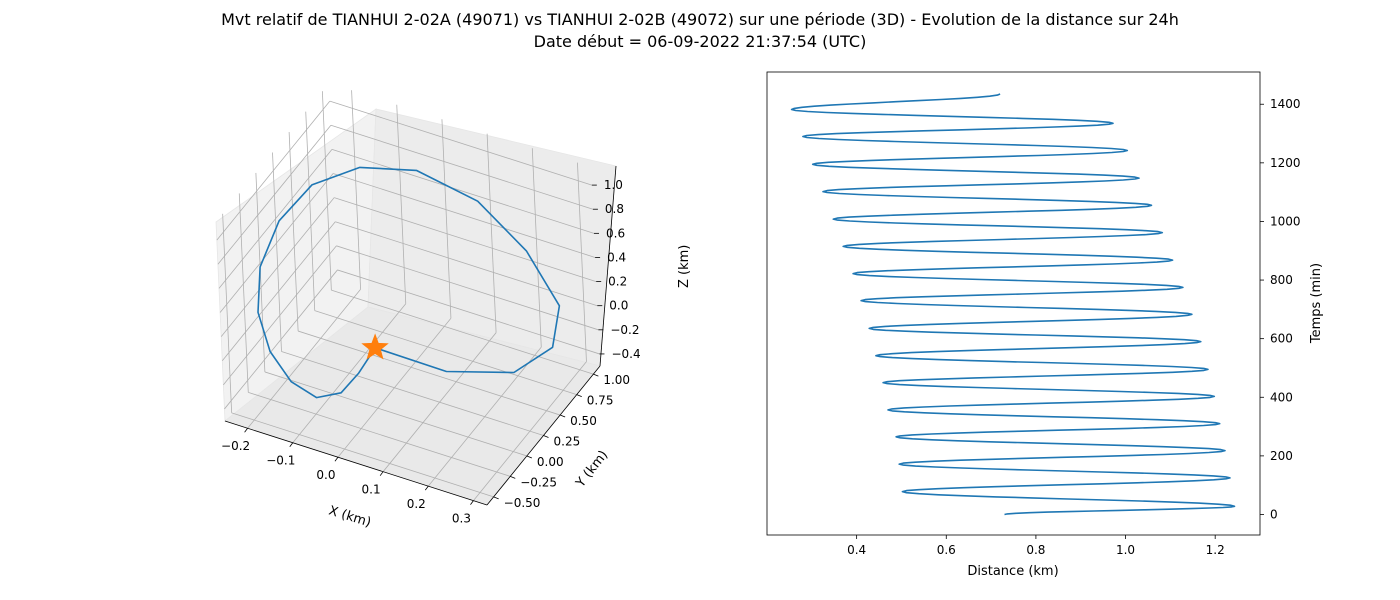 This screenshot has width=1400, height=600. I want to click on trajectory-3d, so click(409, 282).